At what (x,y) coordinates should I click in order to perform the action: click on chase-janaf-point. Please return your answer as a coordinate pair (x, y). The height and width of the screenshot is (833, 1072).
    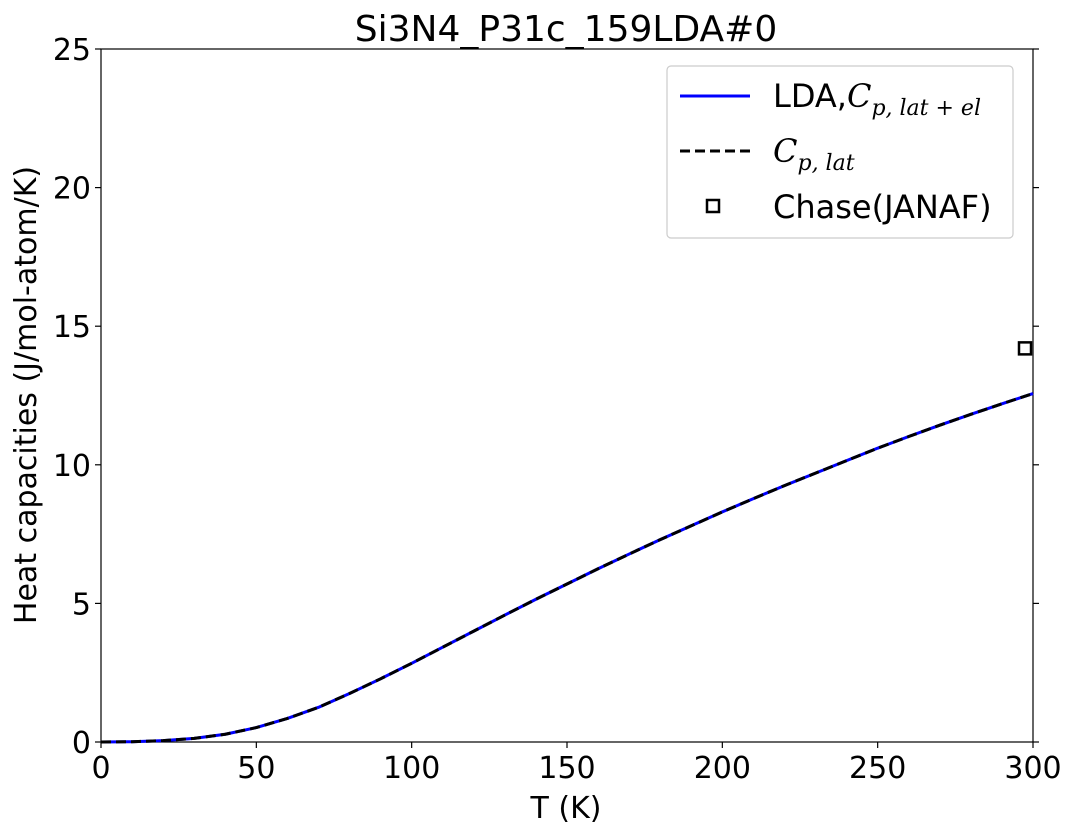
    Looking at the image, I should click on (1025, 348).